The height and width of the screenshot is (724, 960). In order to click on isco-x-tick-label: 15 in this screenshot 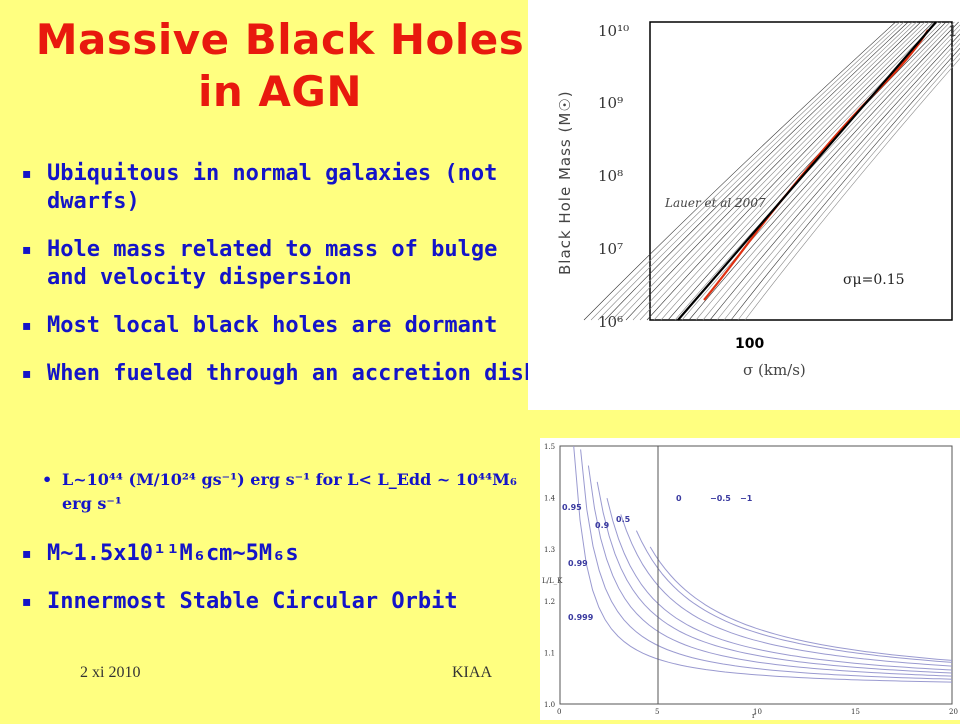, I will do `click(855, 712)`.